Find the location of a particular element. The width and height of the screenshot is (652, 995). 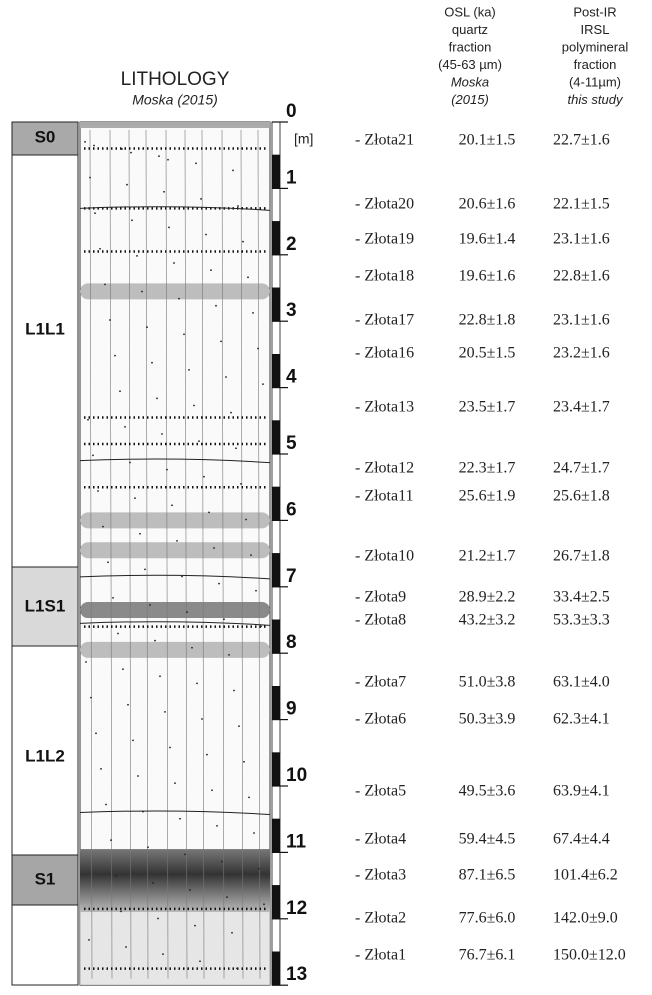

pir-age: 22.1±1.5 is located at coordinates (581, 204).